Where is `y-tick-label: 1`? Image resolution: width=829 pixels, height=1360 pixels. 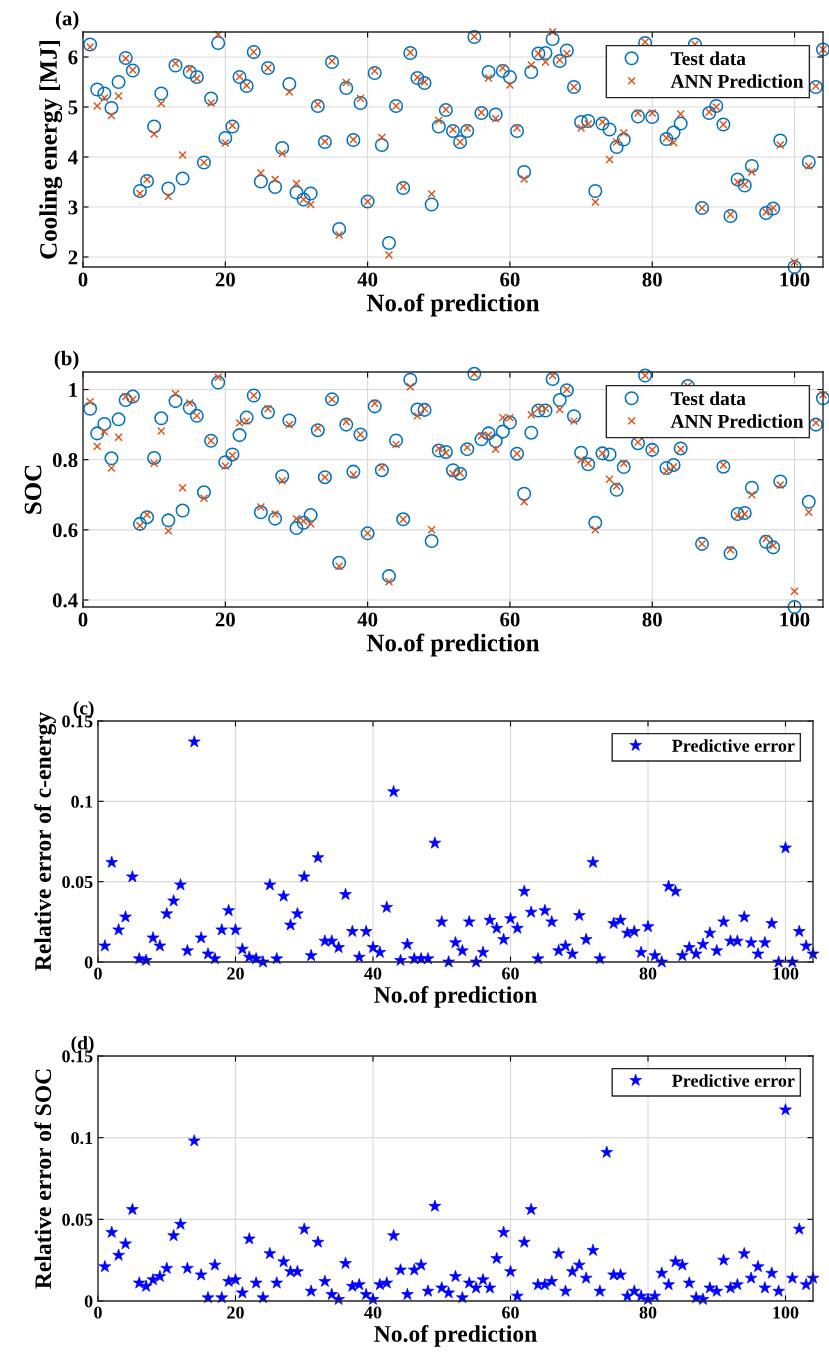
y-tick-label: 1 is located at coordinates (73, 390).